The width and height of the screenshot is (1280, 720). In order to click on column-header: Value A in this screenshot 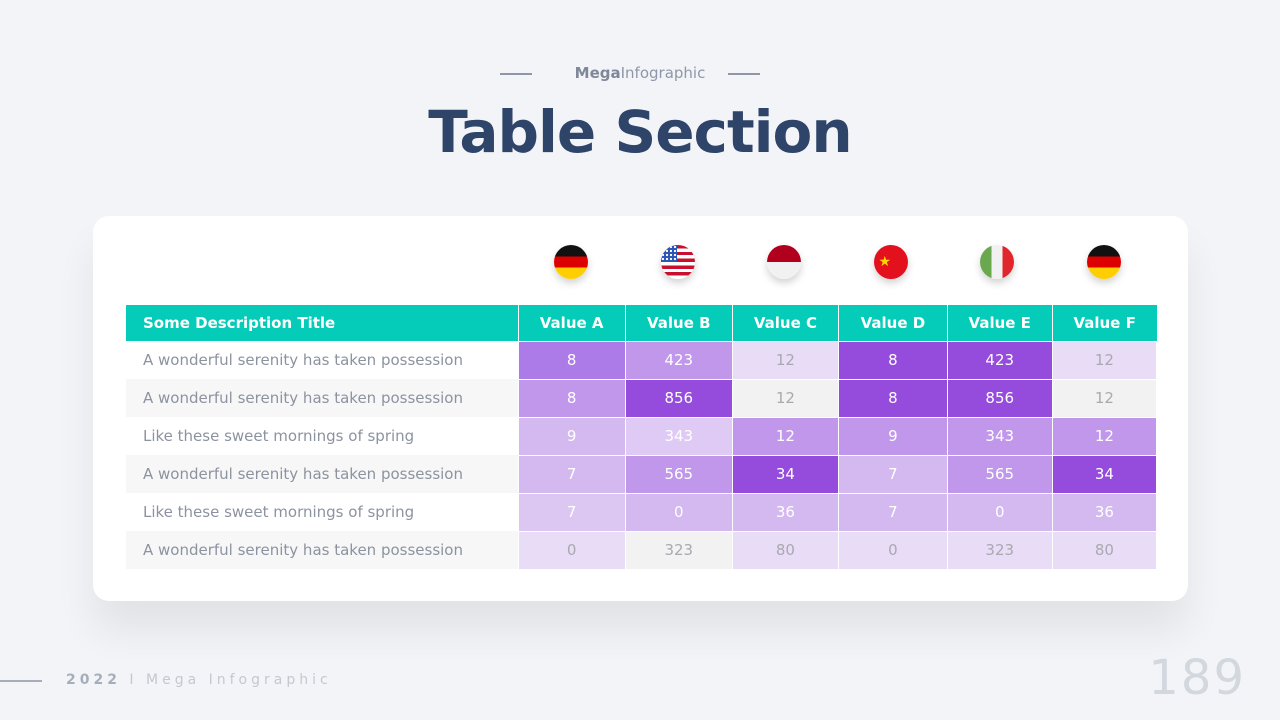, I will do `click(571, 323)`.